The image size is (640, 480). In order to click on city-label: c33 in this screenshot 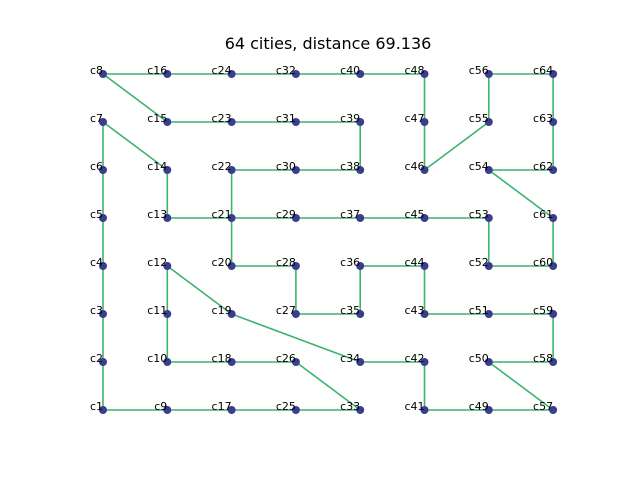, I will do `click(350, 406)`.